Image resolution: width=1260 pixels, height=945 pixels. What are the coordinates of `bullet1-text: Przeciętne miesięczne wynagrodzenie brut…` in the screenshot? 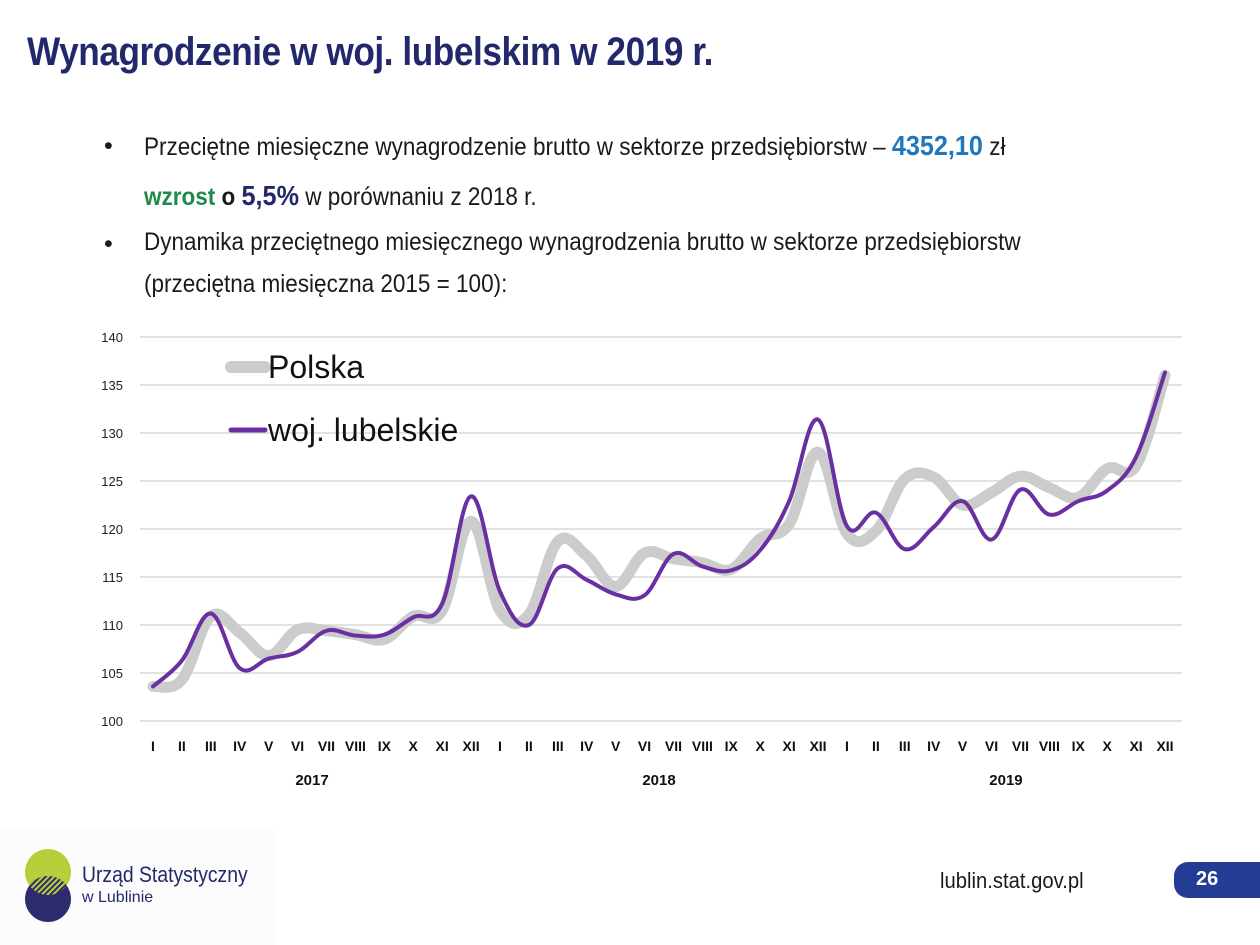 It's located at (515, 147).